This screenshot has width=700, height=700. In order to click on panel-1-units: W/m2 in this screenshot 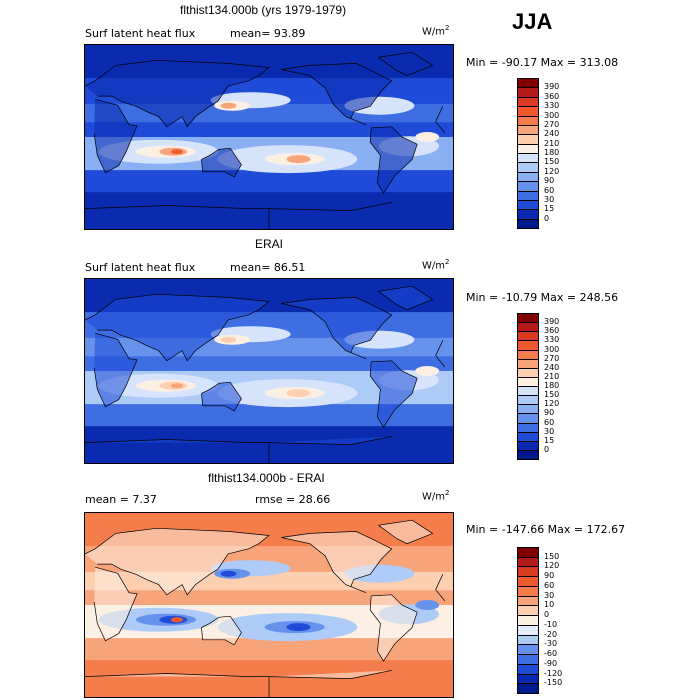, I will do `click(436, 31)`.